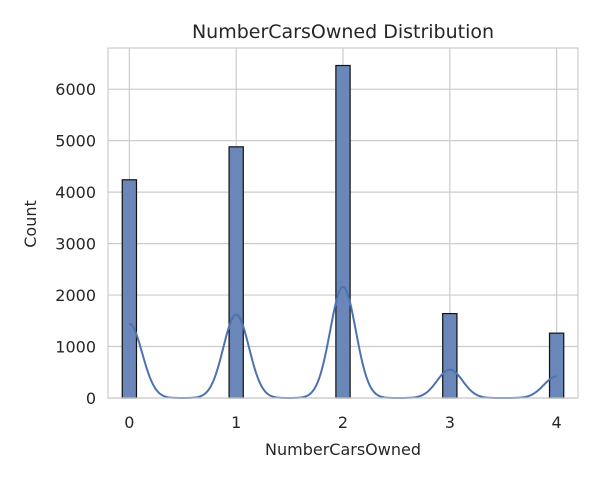 Image resolution: width=600 pixels, height=480 pixels. I want to click on x-tick-label: 3, so click(450, 422).